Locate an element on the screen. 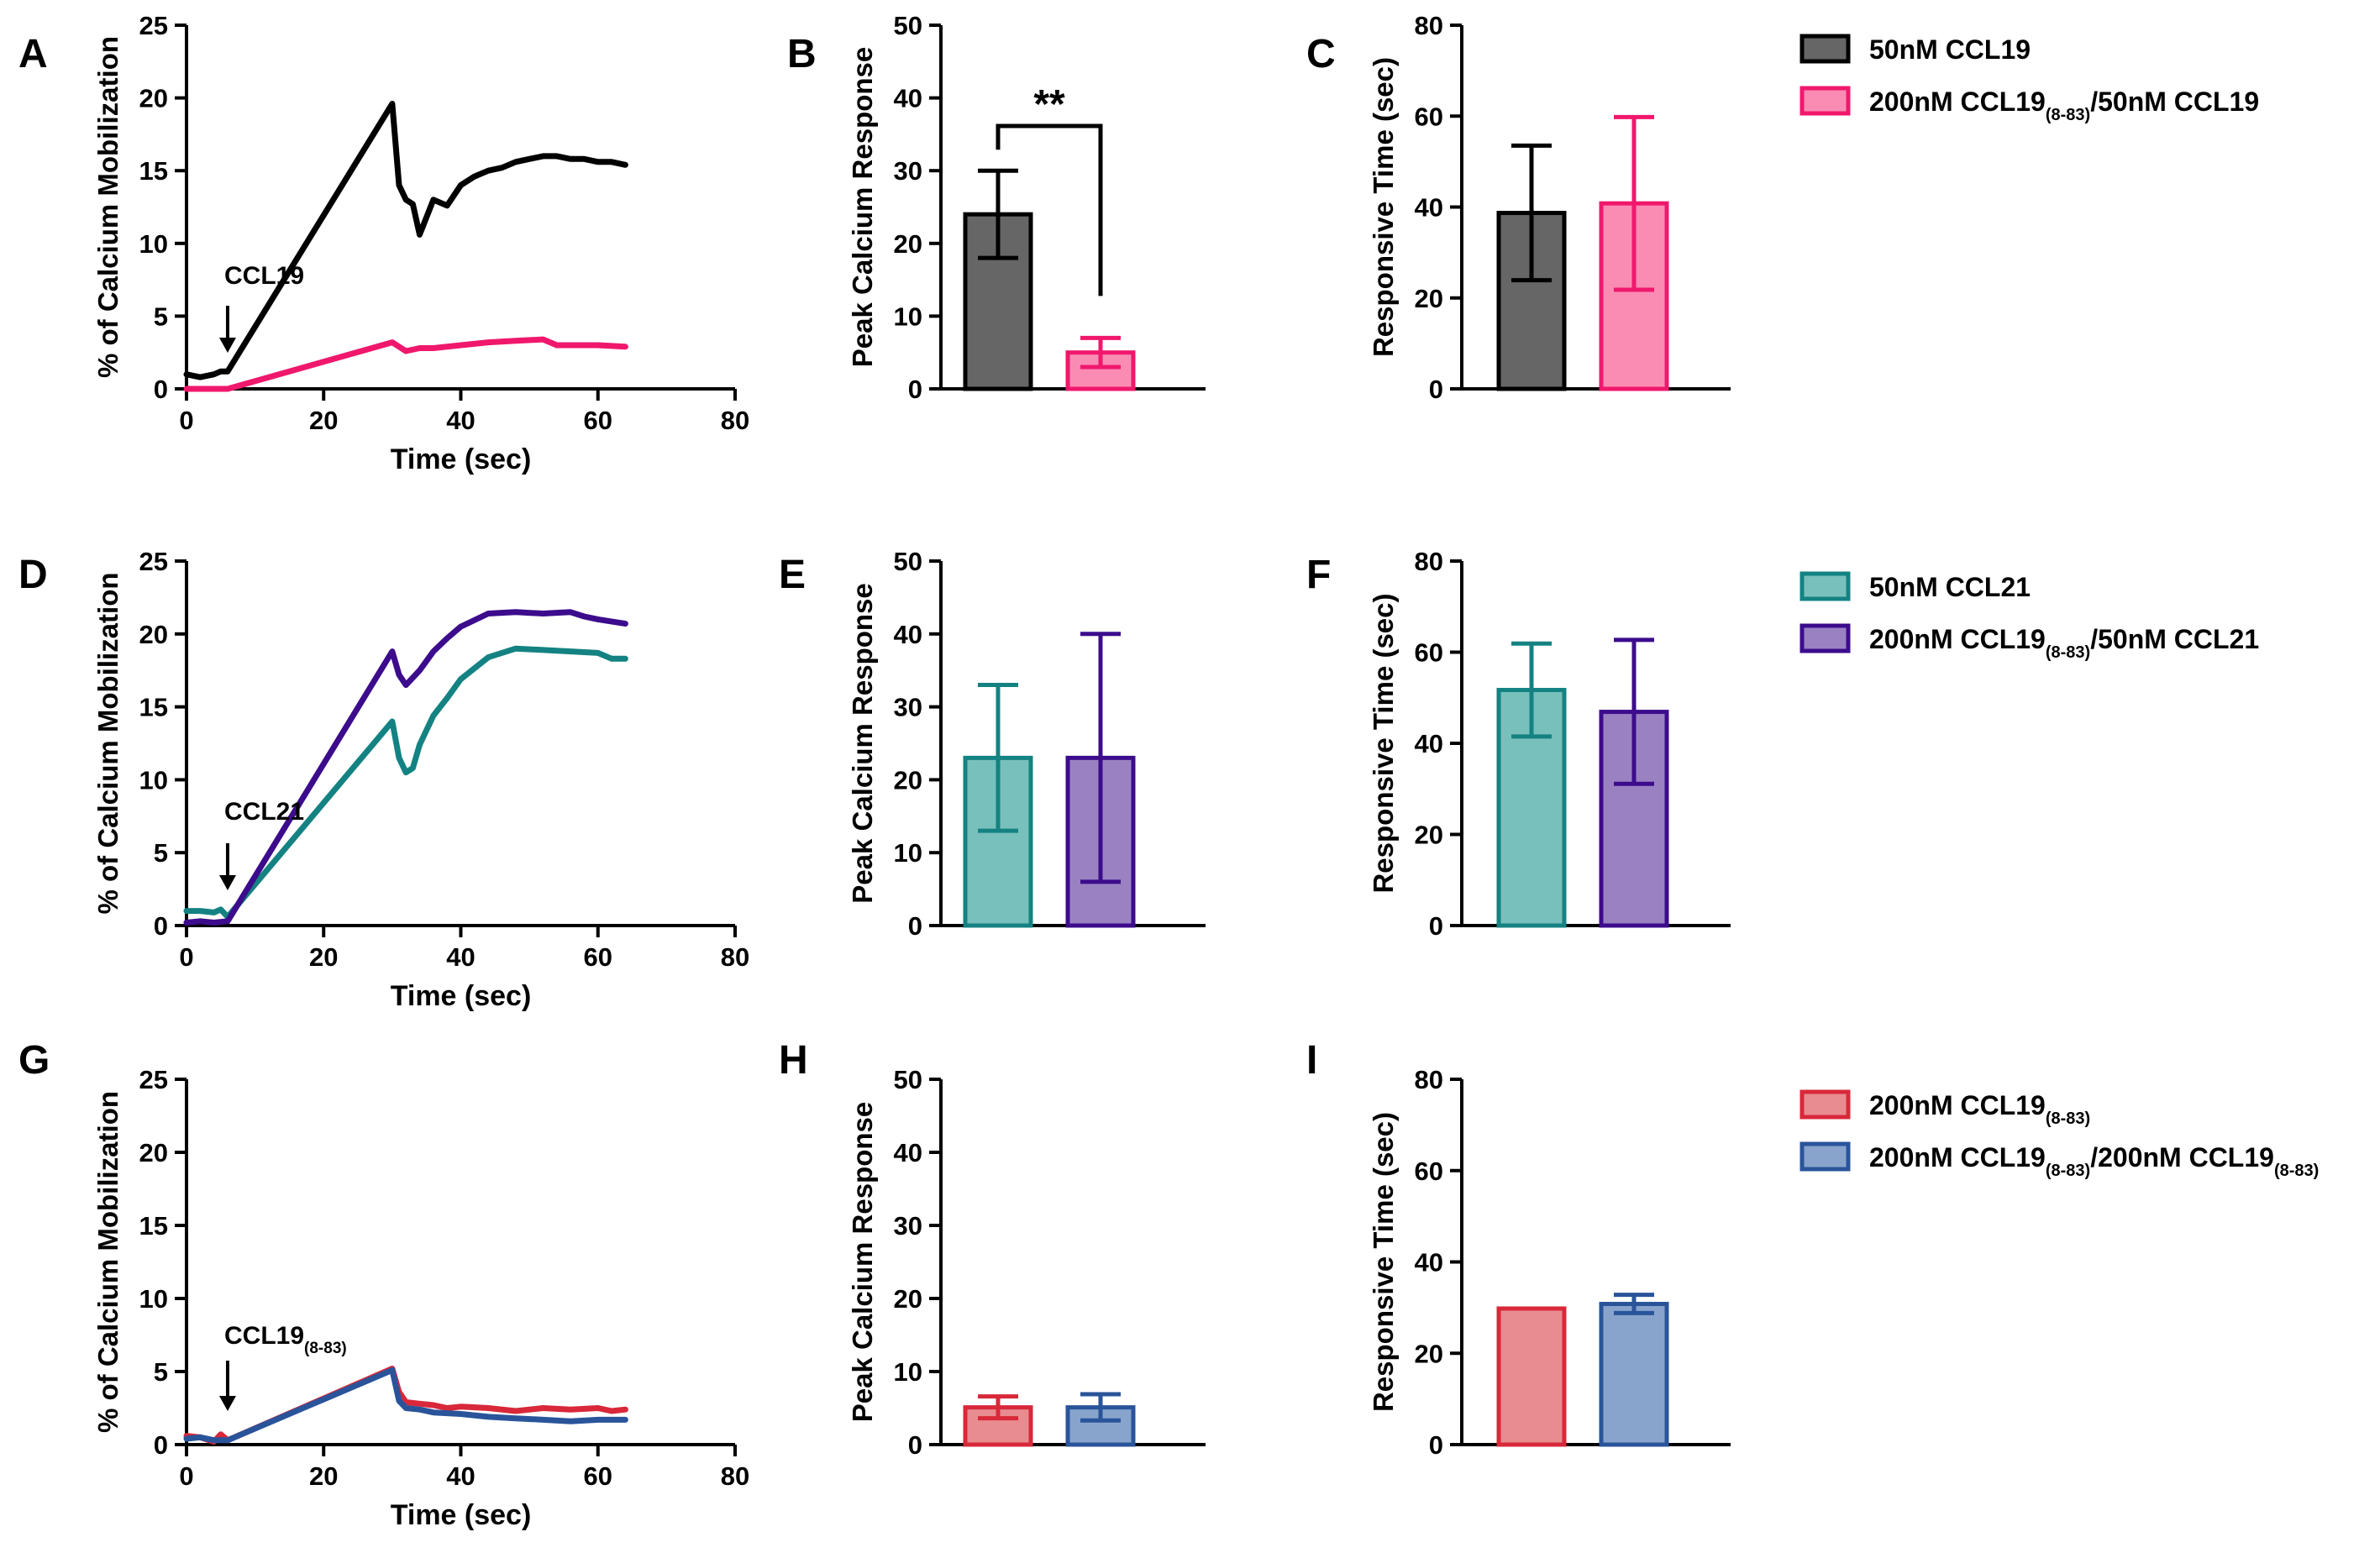 The image size is (2380, 1558). panel-letter: F is located at coordinates (1318, 575).